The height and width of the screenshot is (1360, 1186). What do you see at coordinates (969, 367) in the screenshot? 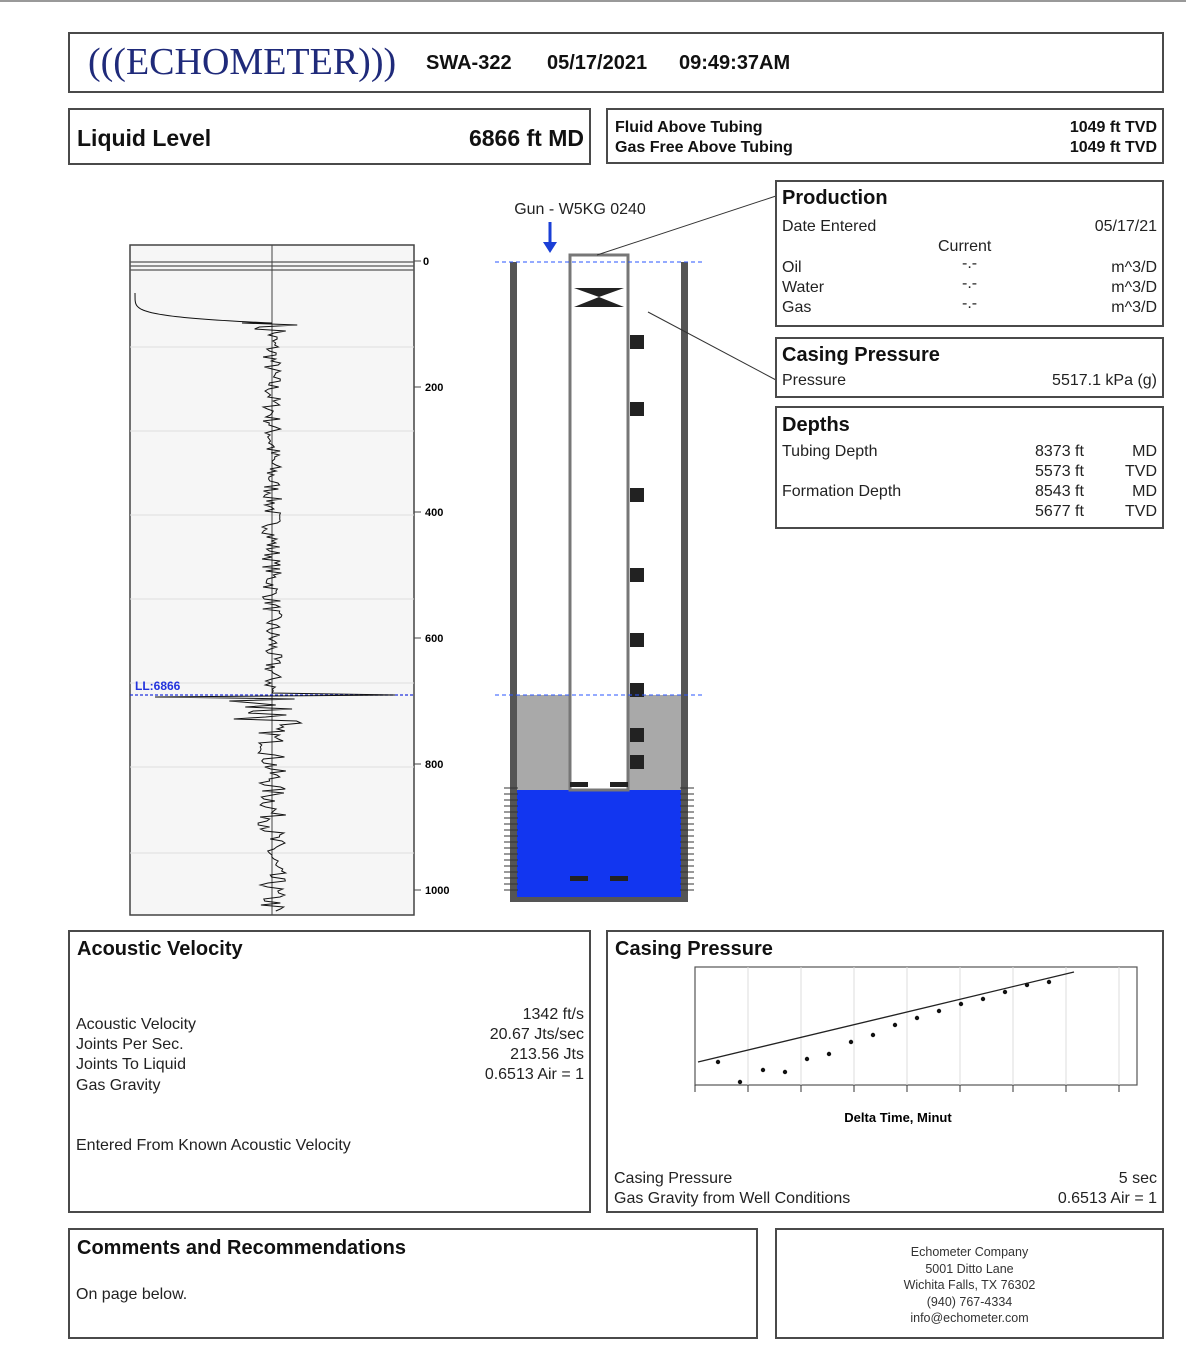
I see `casing-pressure-box: Casing Pressure Pressure 5517.1 kPa (g)` at bounding box center [969, 367].